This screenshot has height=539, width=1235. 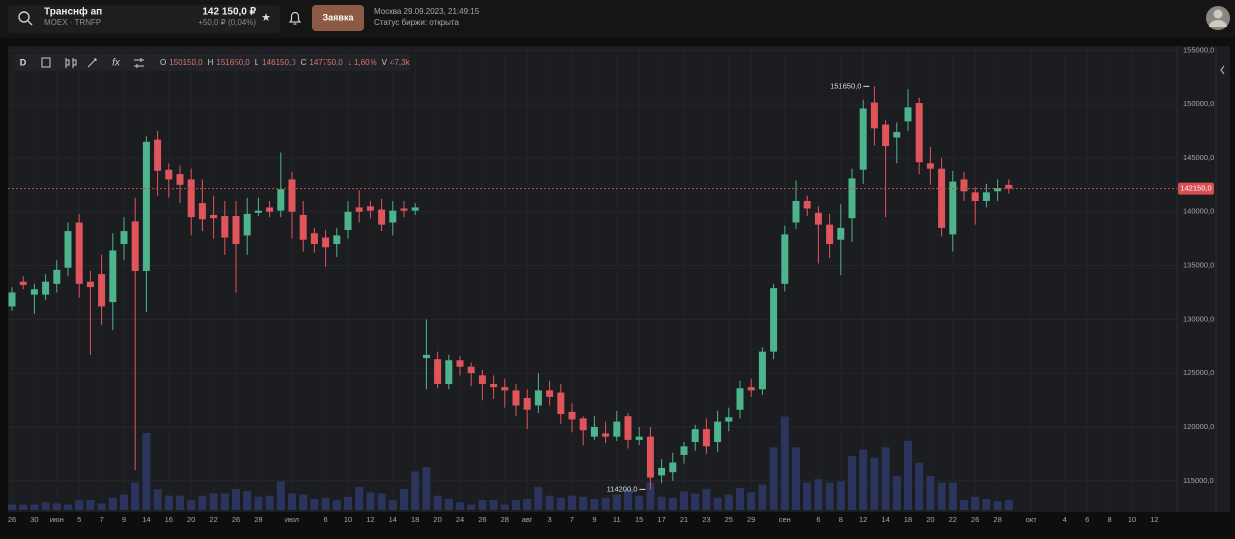 What do you see at coordinates (144, 19) in the screenshot?
I see `ticker-box` at bounding box center [144, 19].